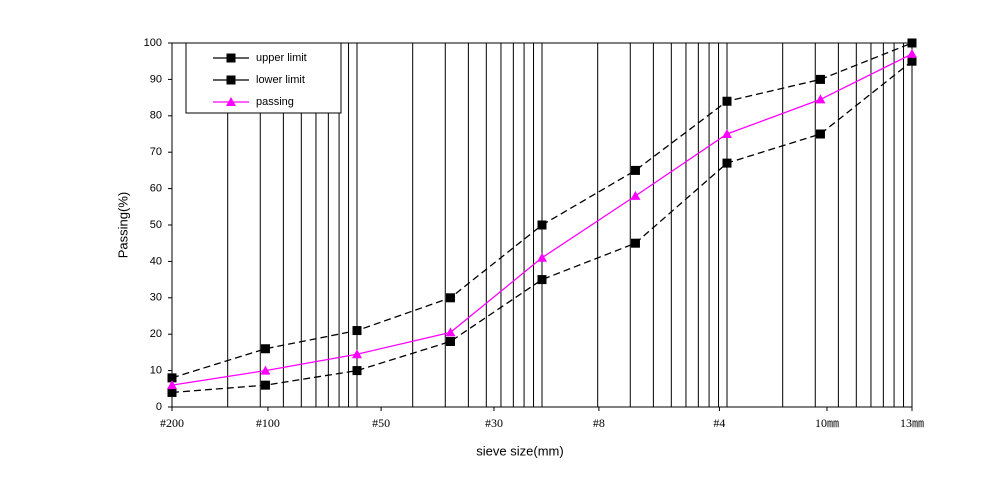 This screenshot has height=485, width=986. What do you see at coordinates (122, 225) in the screenshot?
I see `y-axis-label: Passing(%)` at bounding box center [122, 225].